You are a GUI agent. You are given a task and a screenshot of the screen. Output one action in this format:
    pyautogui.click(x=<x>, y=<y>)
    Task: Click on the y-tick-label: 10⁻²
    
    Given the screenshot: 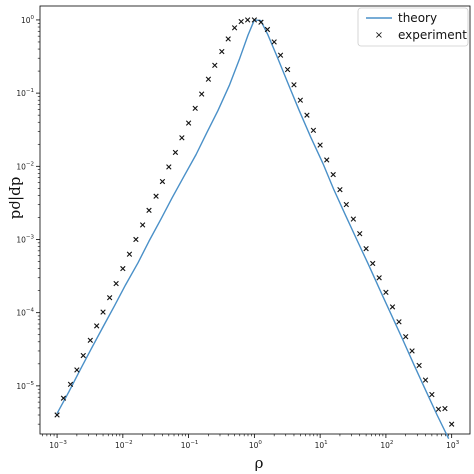 What is the action you would take?
    pyautogui.click(x=25, y=166)
    